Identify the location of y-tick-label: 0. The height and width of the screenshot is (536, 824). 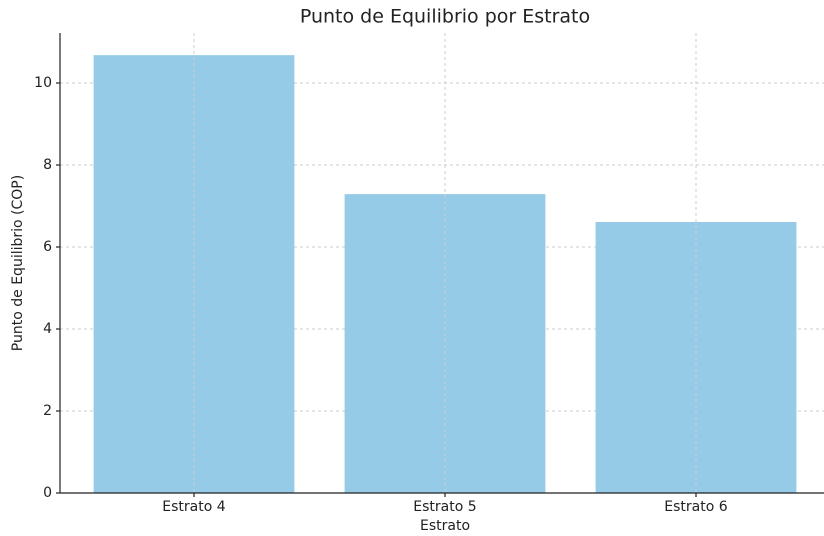
(47, 493).